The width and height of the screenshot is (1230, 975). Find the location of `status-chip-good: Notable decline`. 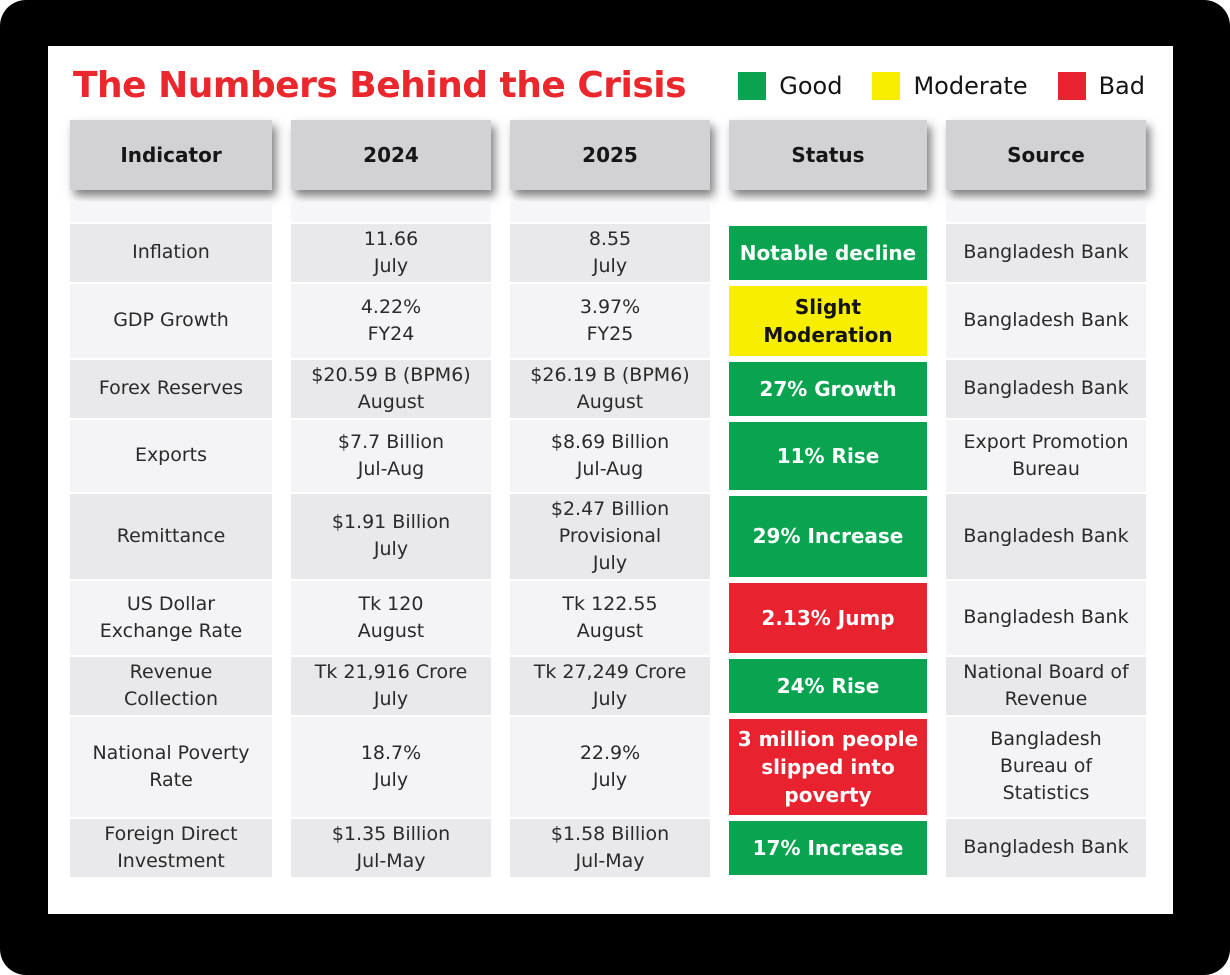

status-chip-good: Notable decline is located at coordinates (828, 252).